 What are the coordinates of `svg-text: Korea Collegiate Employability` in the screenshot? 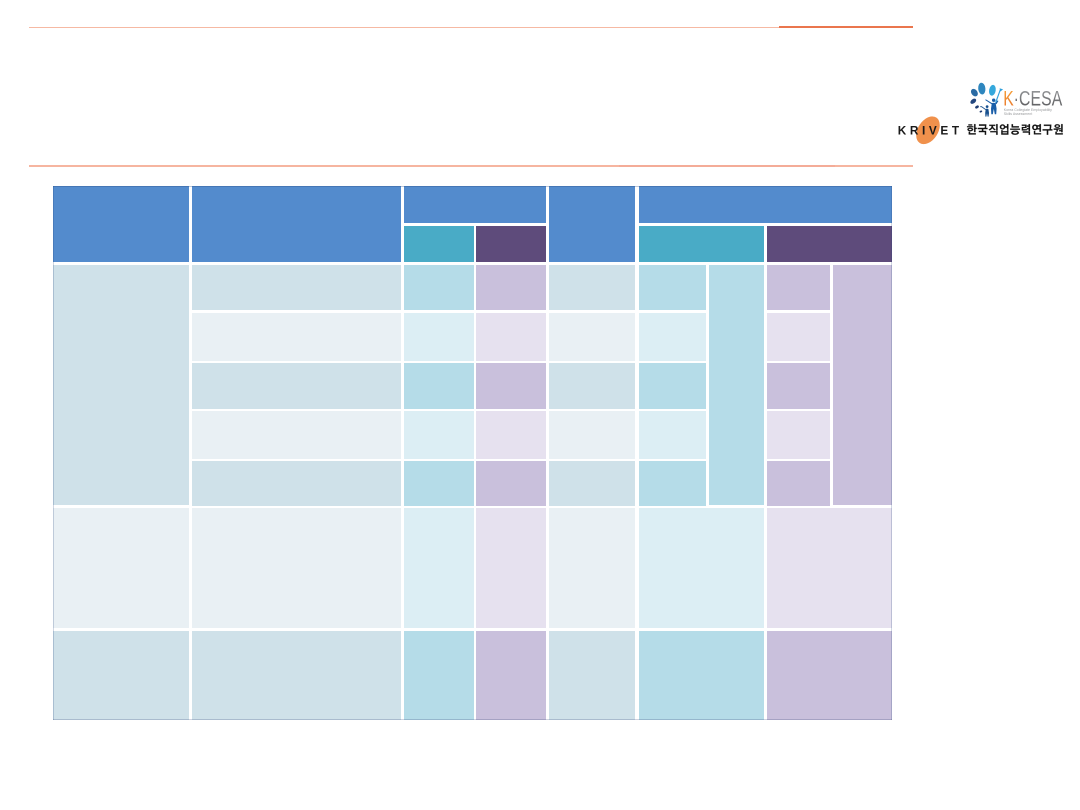 It's located at (1028, 110).